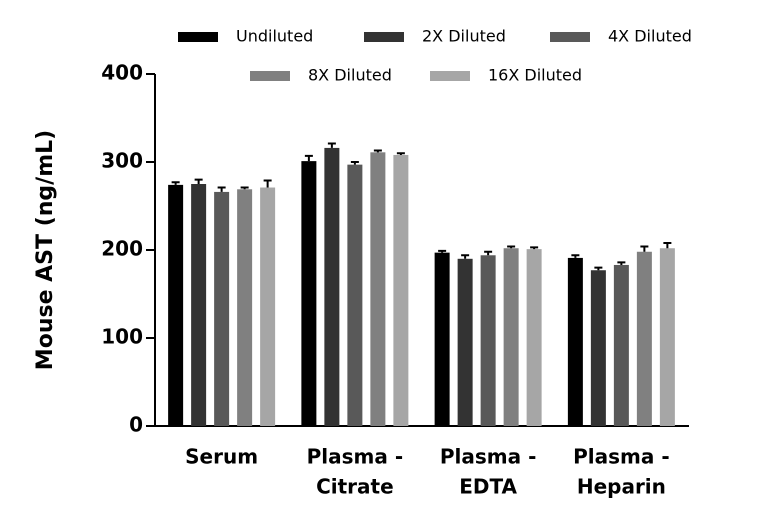 Image resolution: width=768 pixels, height=528 pixels. What do you see at coordinates (221, 457) in the screenshot?
I see `x-tick-label: Serum` at bounding box center [221, 457].